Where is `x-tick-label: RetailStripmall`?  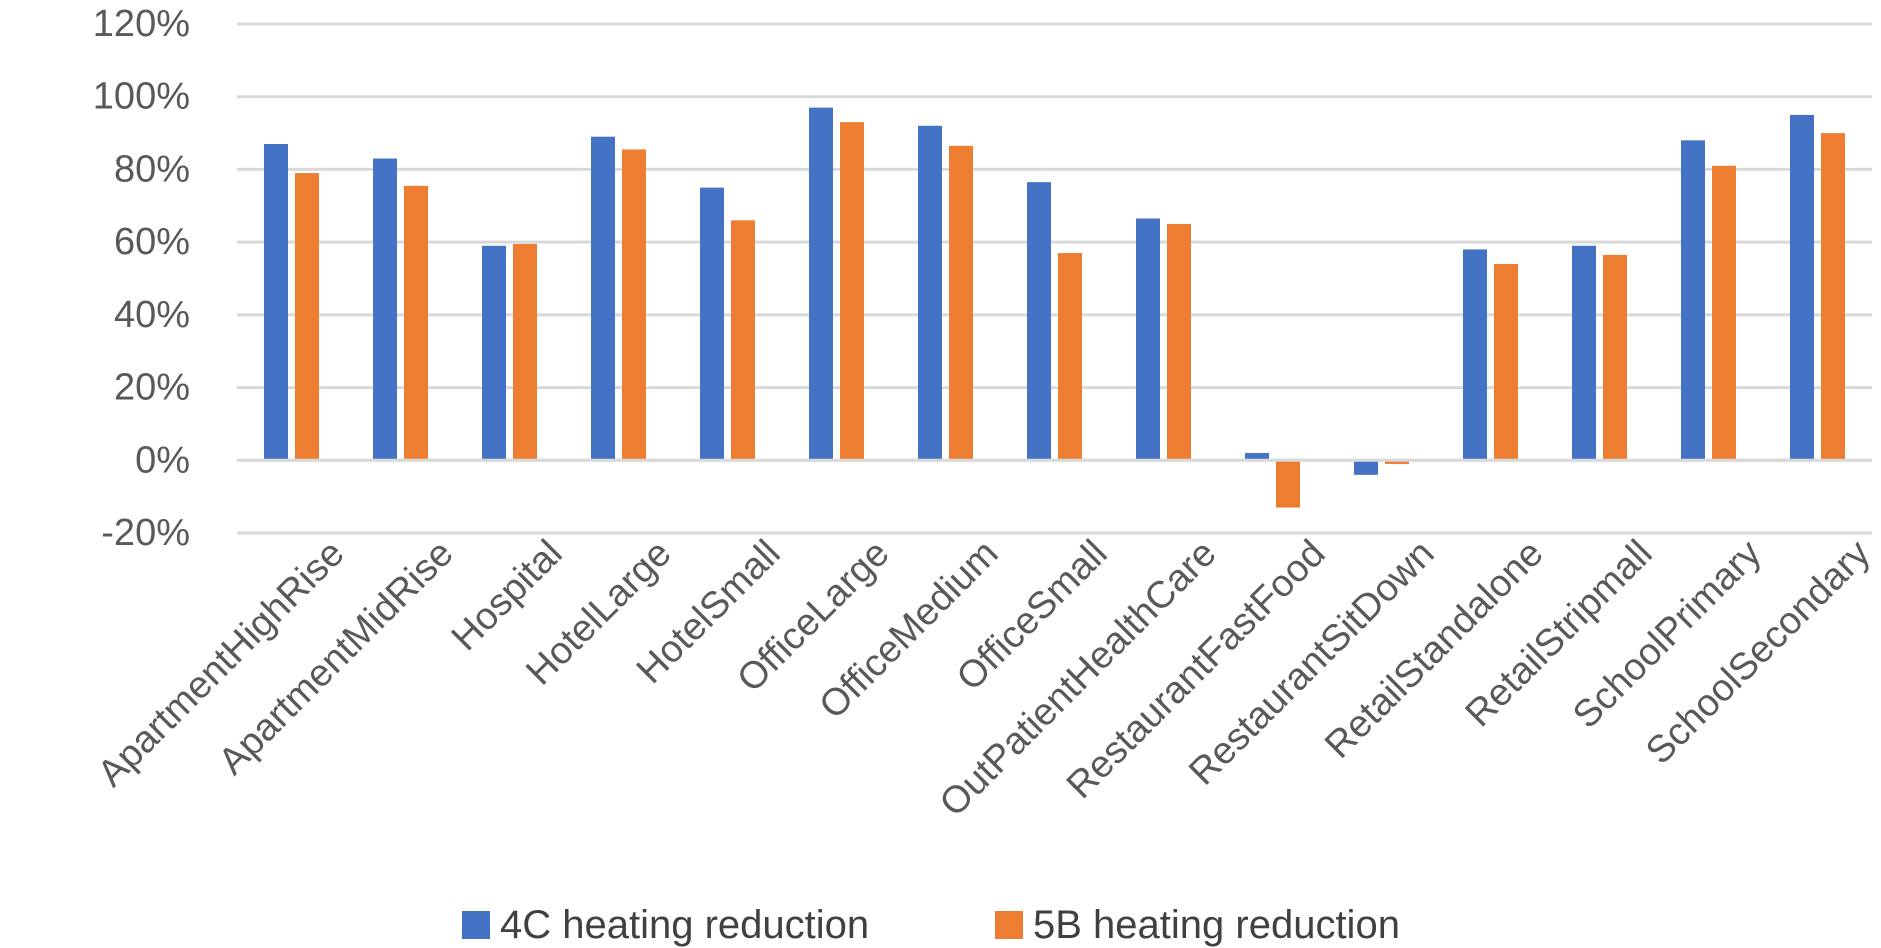
x-tick-label: RetailStripmall is located at coordinates (1559, 633).